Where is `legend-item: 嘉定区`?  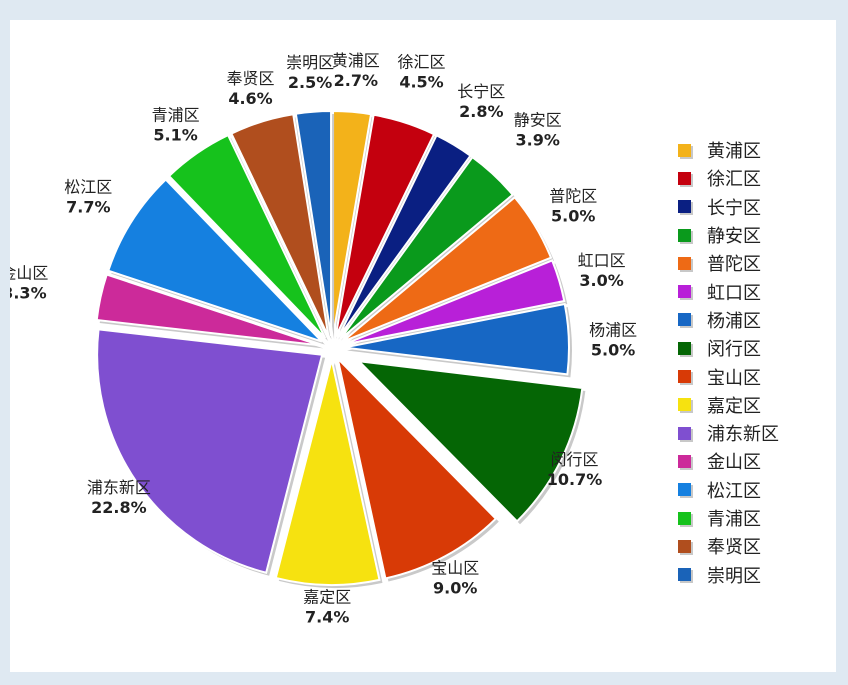 legend-item: 嘉定区 is located at coordinates (753, 405).